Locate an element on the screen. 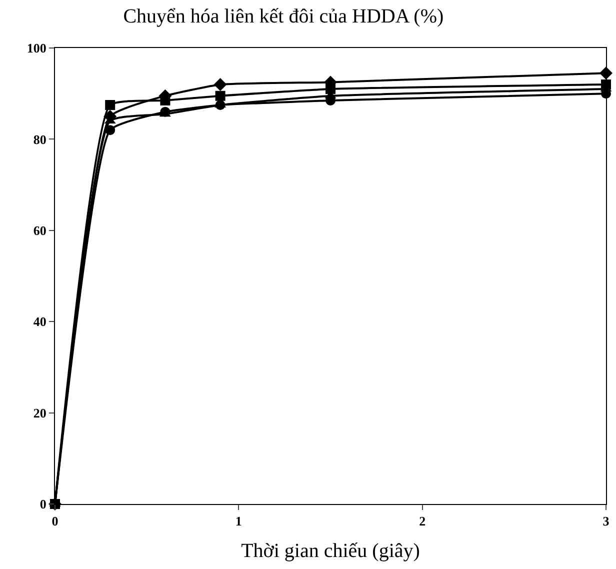 This screenshot has height=569, width=616. x-axis-title: Thời gian chiếu (giây) is located at coordinates (330, 551).